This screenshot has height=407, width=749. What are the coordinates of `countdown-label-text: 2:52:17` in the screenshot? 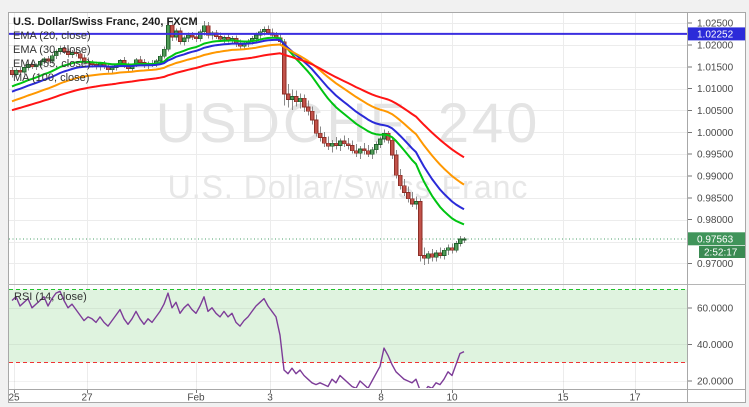 It's located at (721, 253).